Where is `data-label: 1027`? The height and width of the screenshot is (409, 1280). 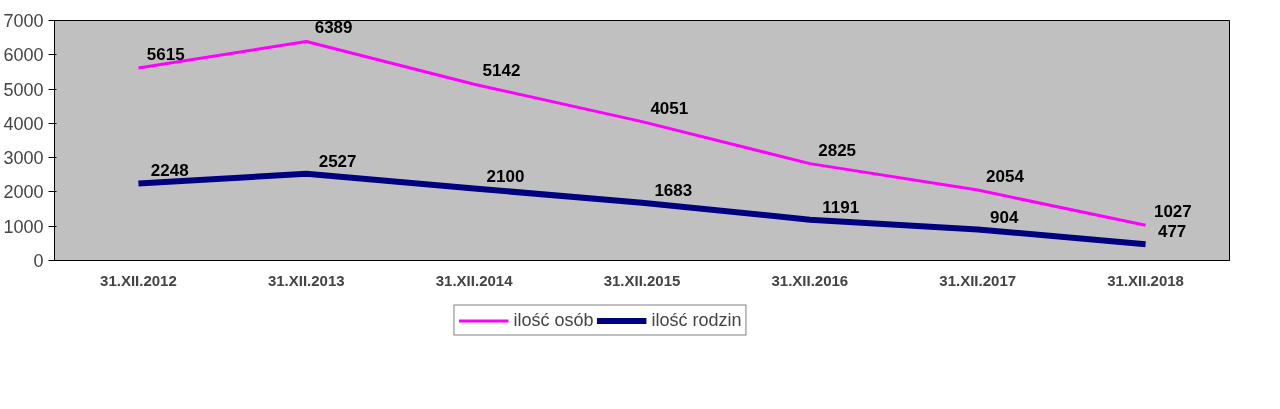
data-label: 1027 is located at coordinates (1172, 212).